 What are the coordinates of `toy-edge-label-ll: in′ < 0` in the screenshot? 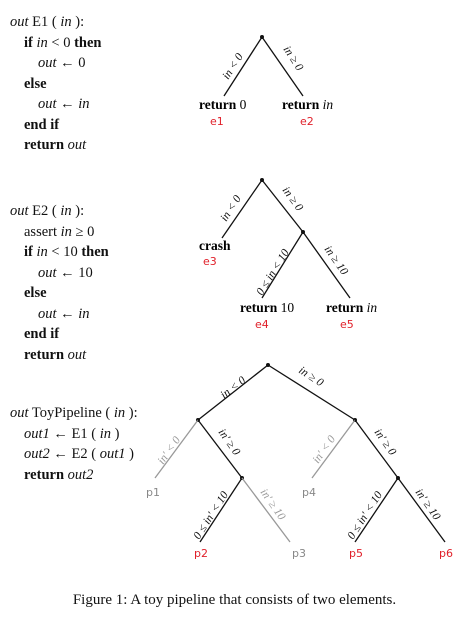 It's located at (170, 450).